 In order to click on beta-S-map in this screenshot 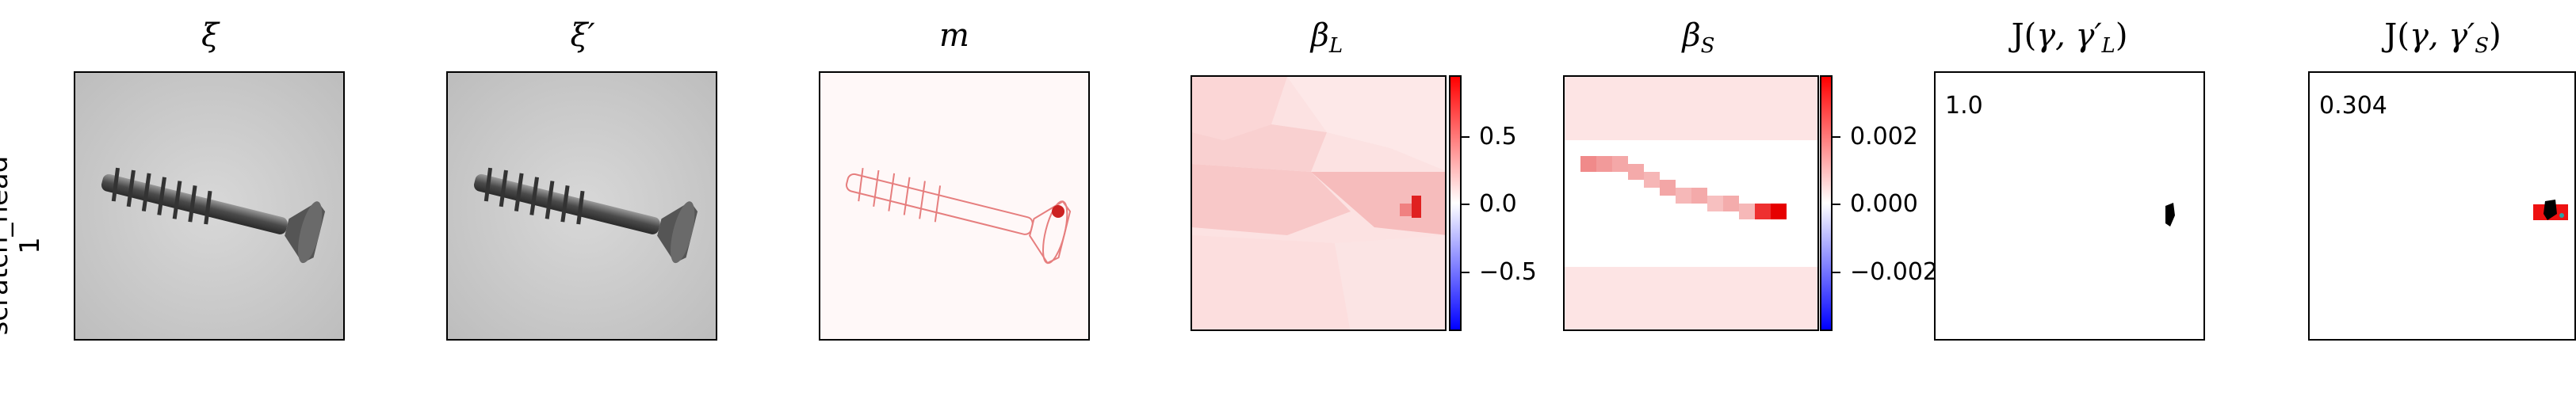, I will do `click(1691, 203)`.